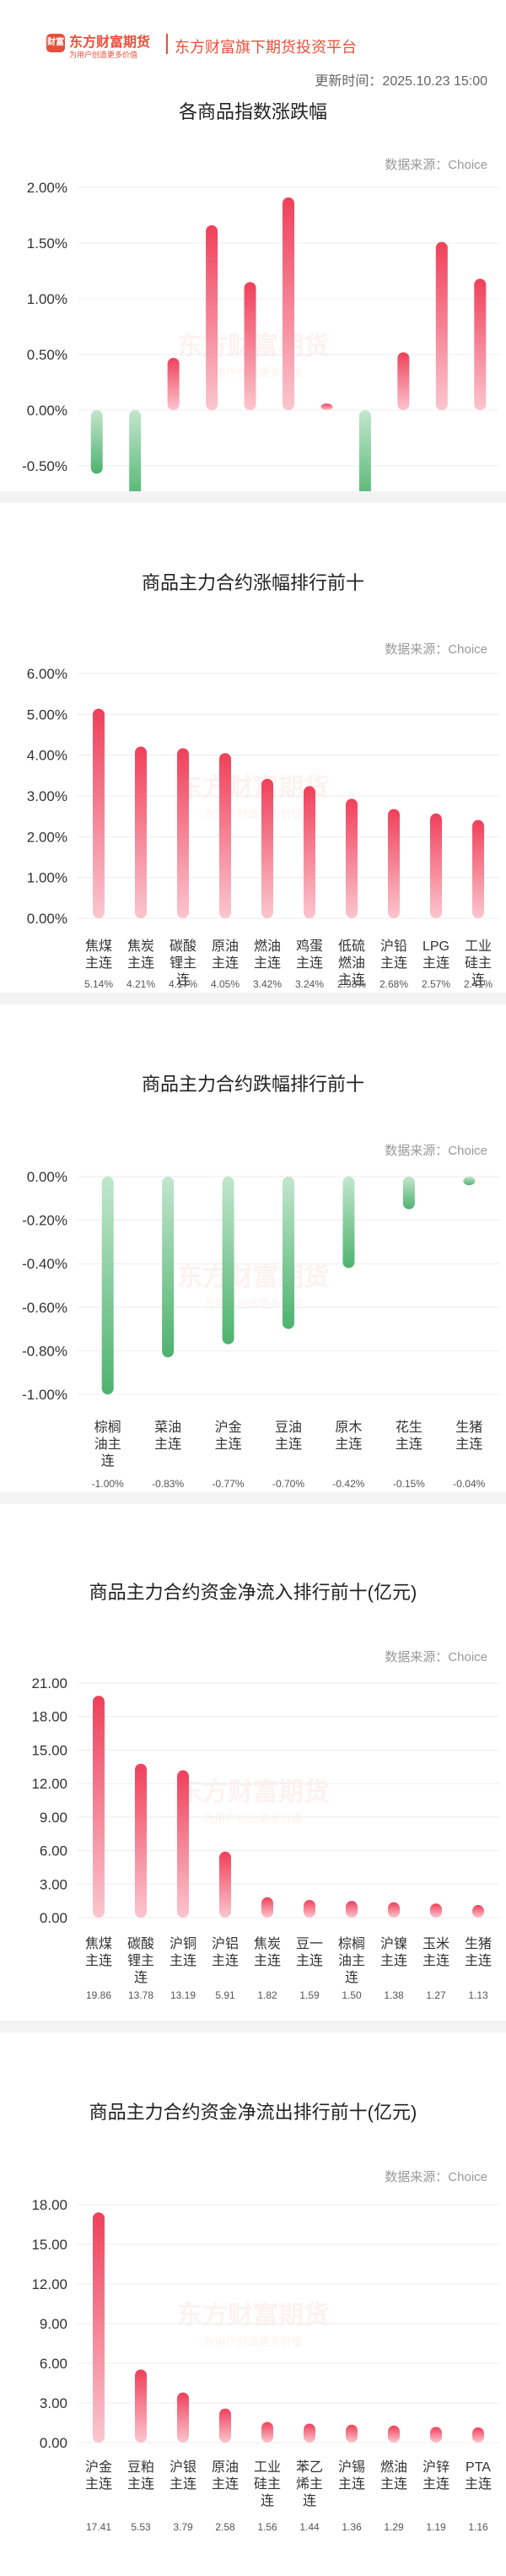  I want to click on category-label: 工业硅主连, so click(267, 2484).